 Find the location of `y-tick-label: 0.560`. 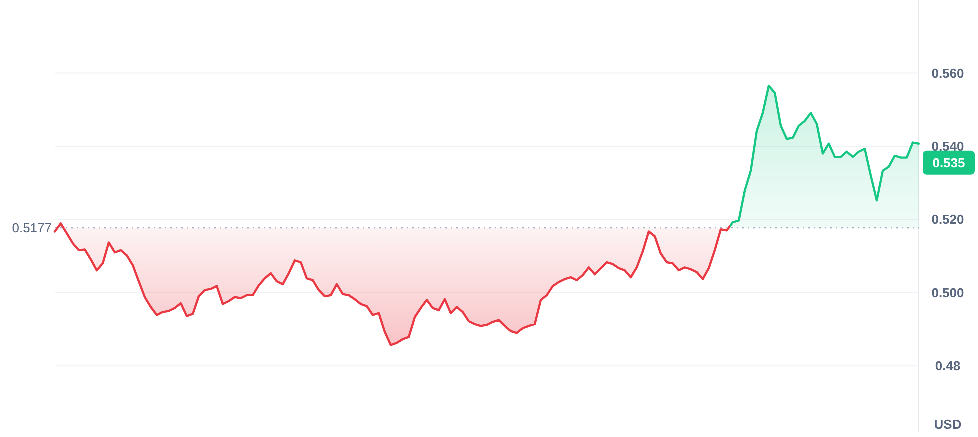

y-tick-label: 0.560 is located at coordinates (948, 73).